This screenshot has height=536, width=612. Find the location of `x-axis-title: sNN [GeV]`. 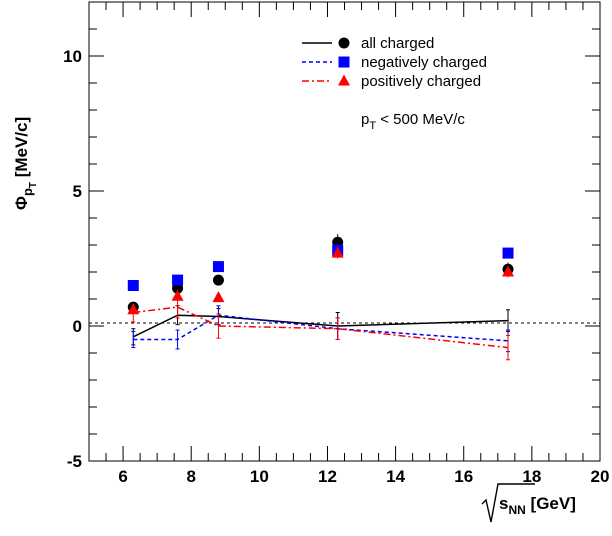

x-axis-title: sNN [GeV] is located at coordinates (528, 503).